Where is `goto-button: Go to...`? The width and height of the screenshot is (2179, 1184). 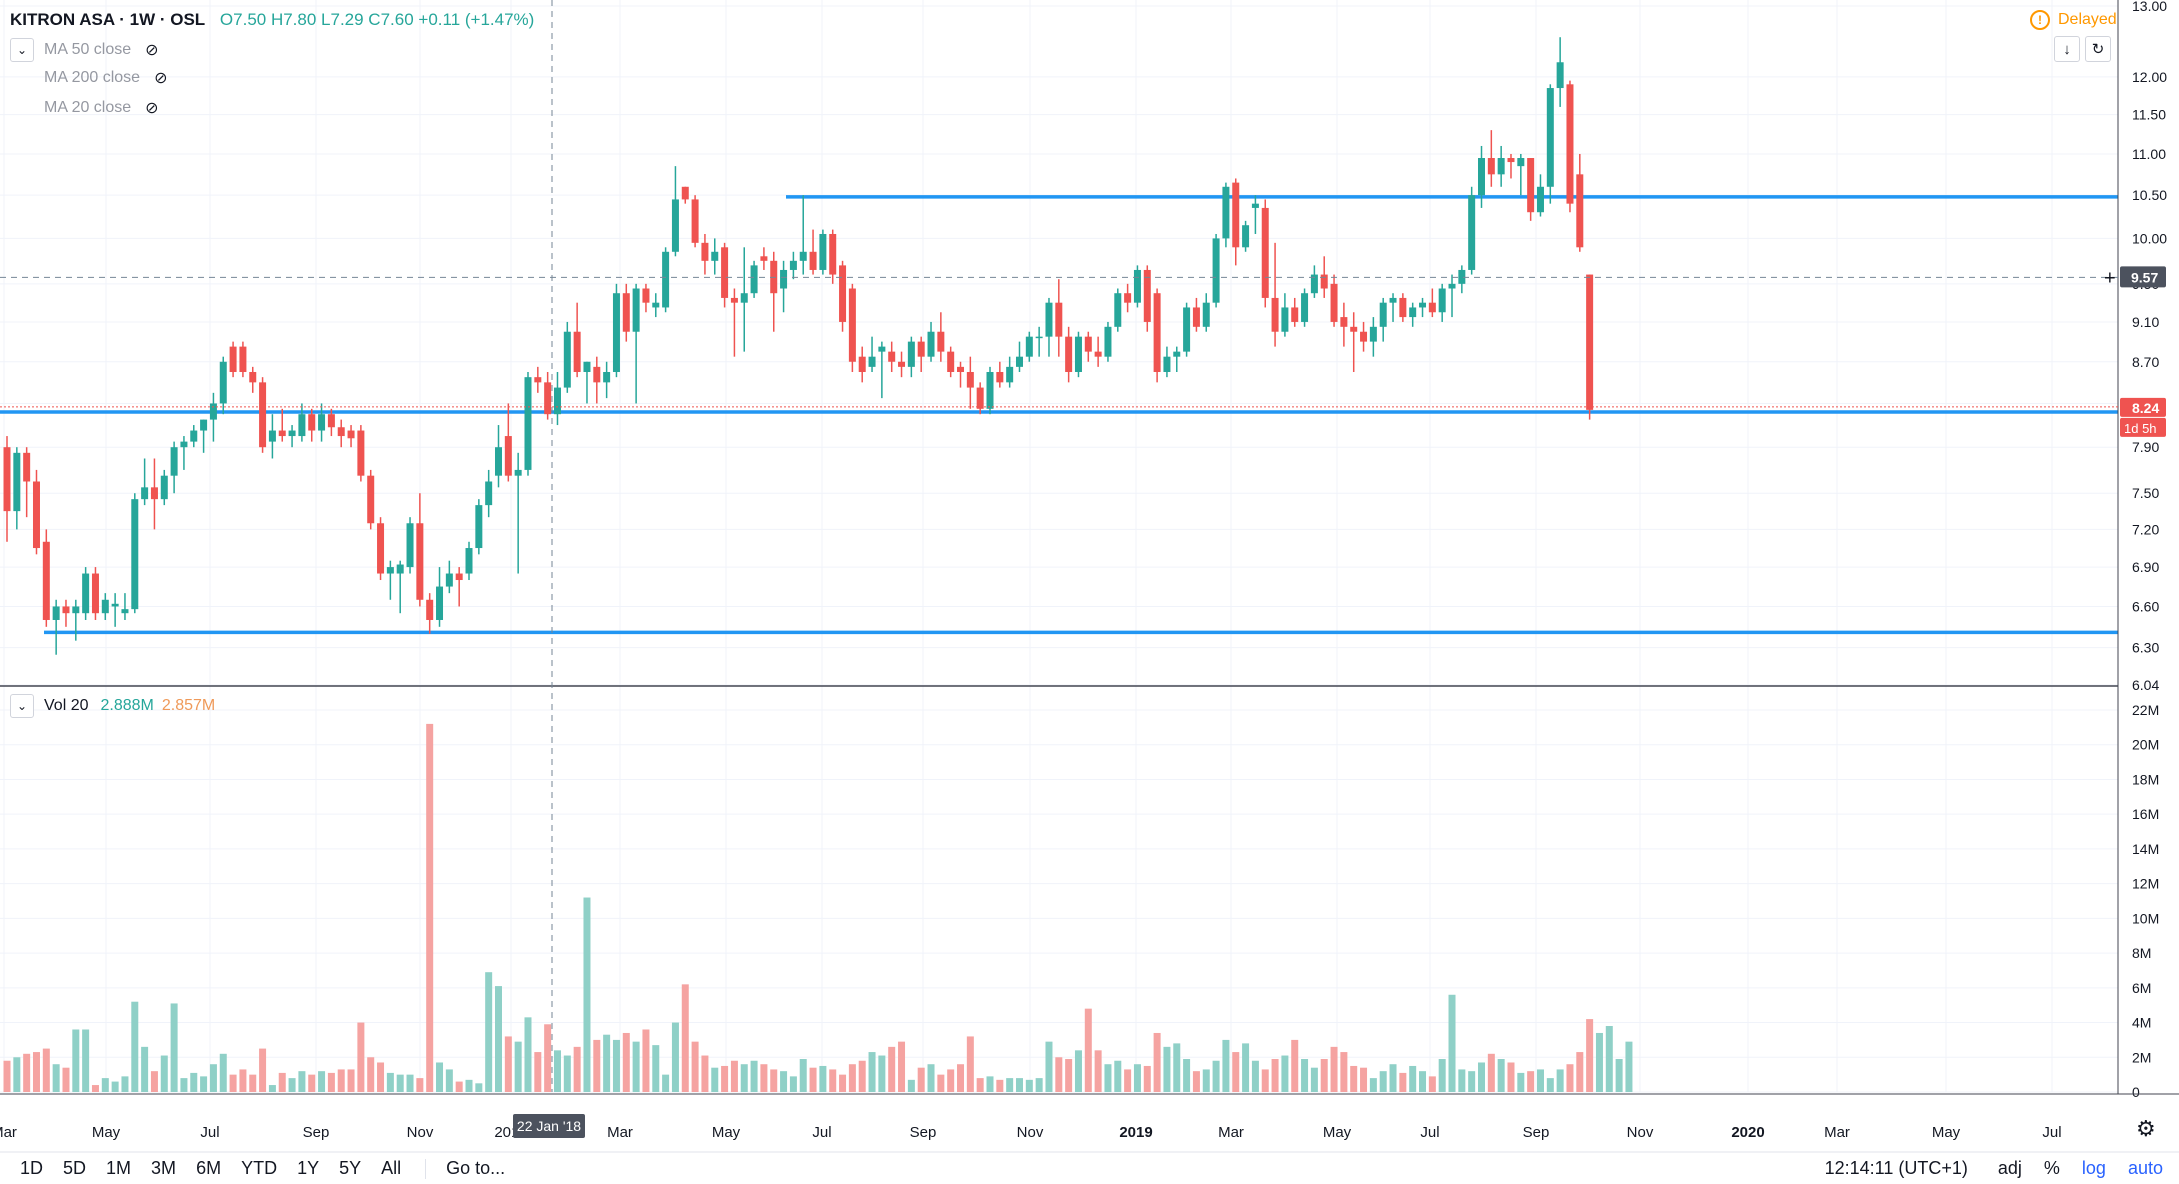 goto-button: Go to... is located at coordinates (476, 1168).